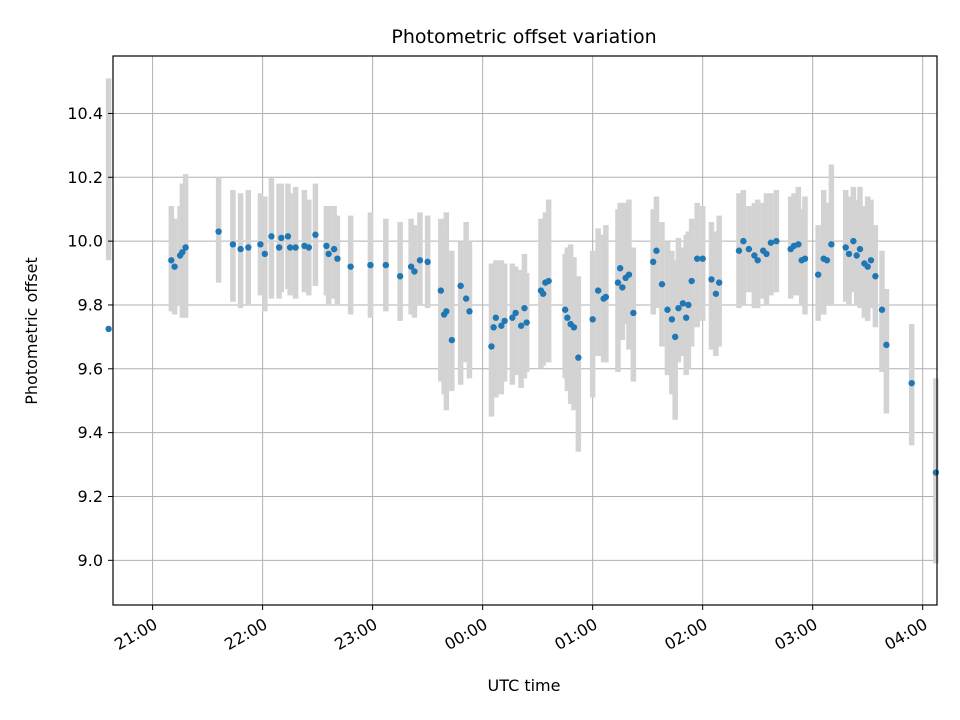  What do you see at coordinates (31, 331) in the screenshot?
I see `y-axis-label: Photometric offset` at bounding box center [31, 331].